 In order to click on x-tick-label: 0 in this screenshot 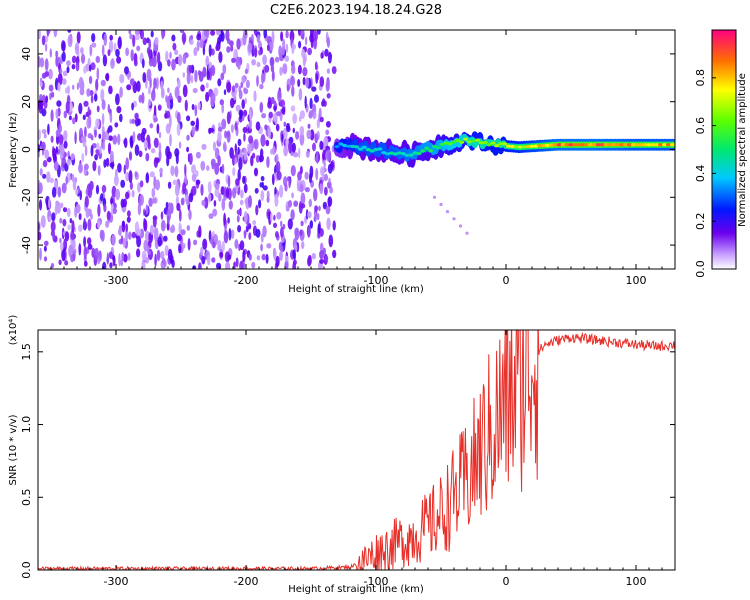, I will do `click(506, 280)`.